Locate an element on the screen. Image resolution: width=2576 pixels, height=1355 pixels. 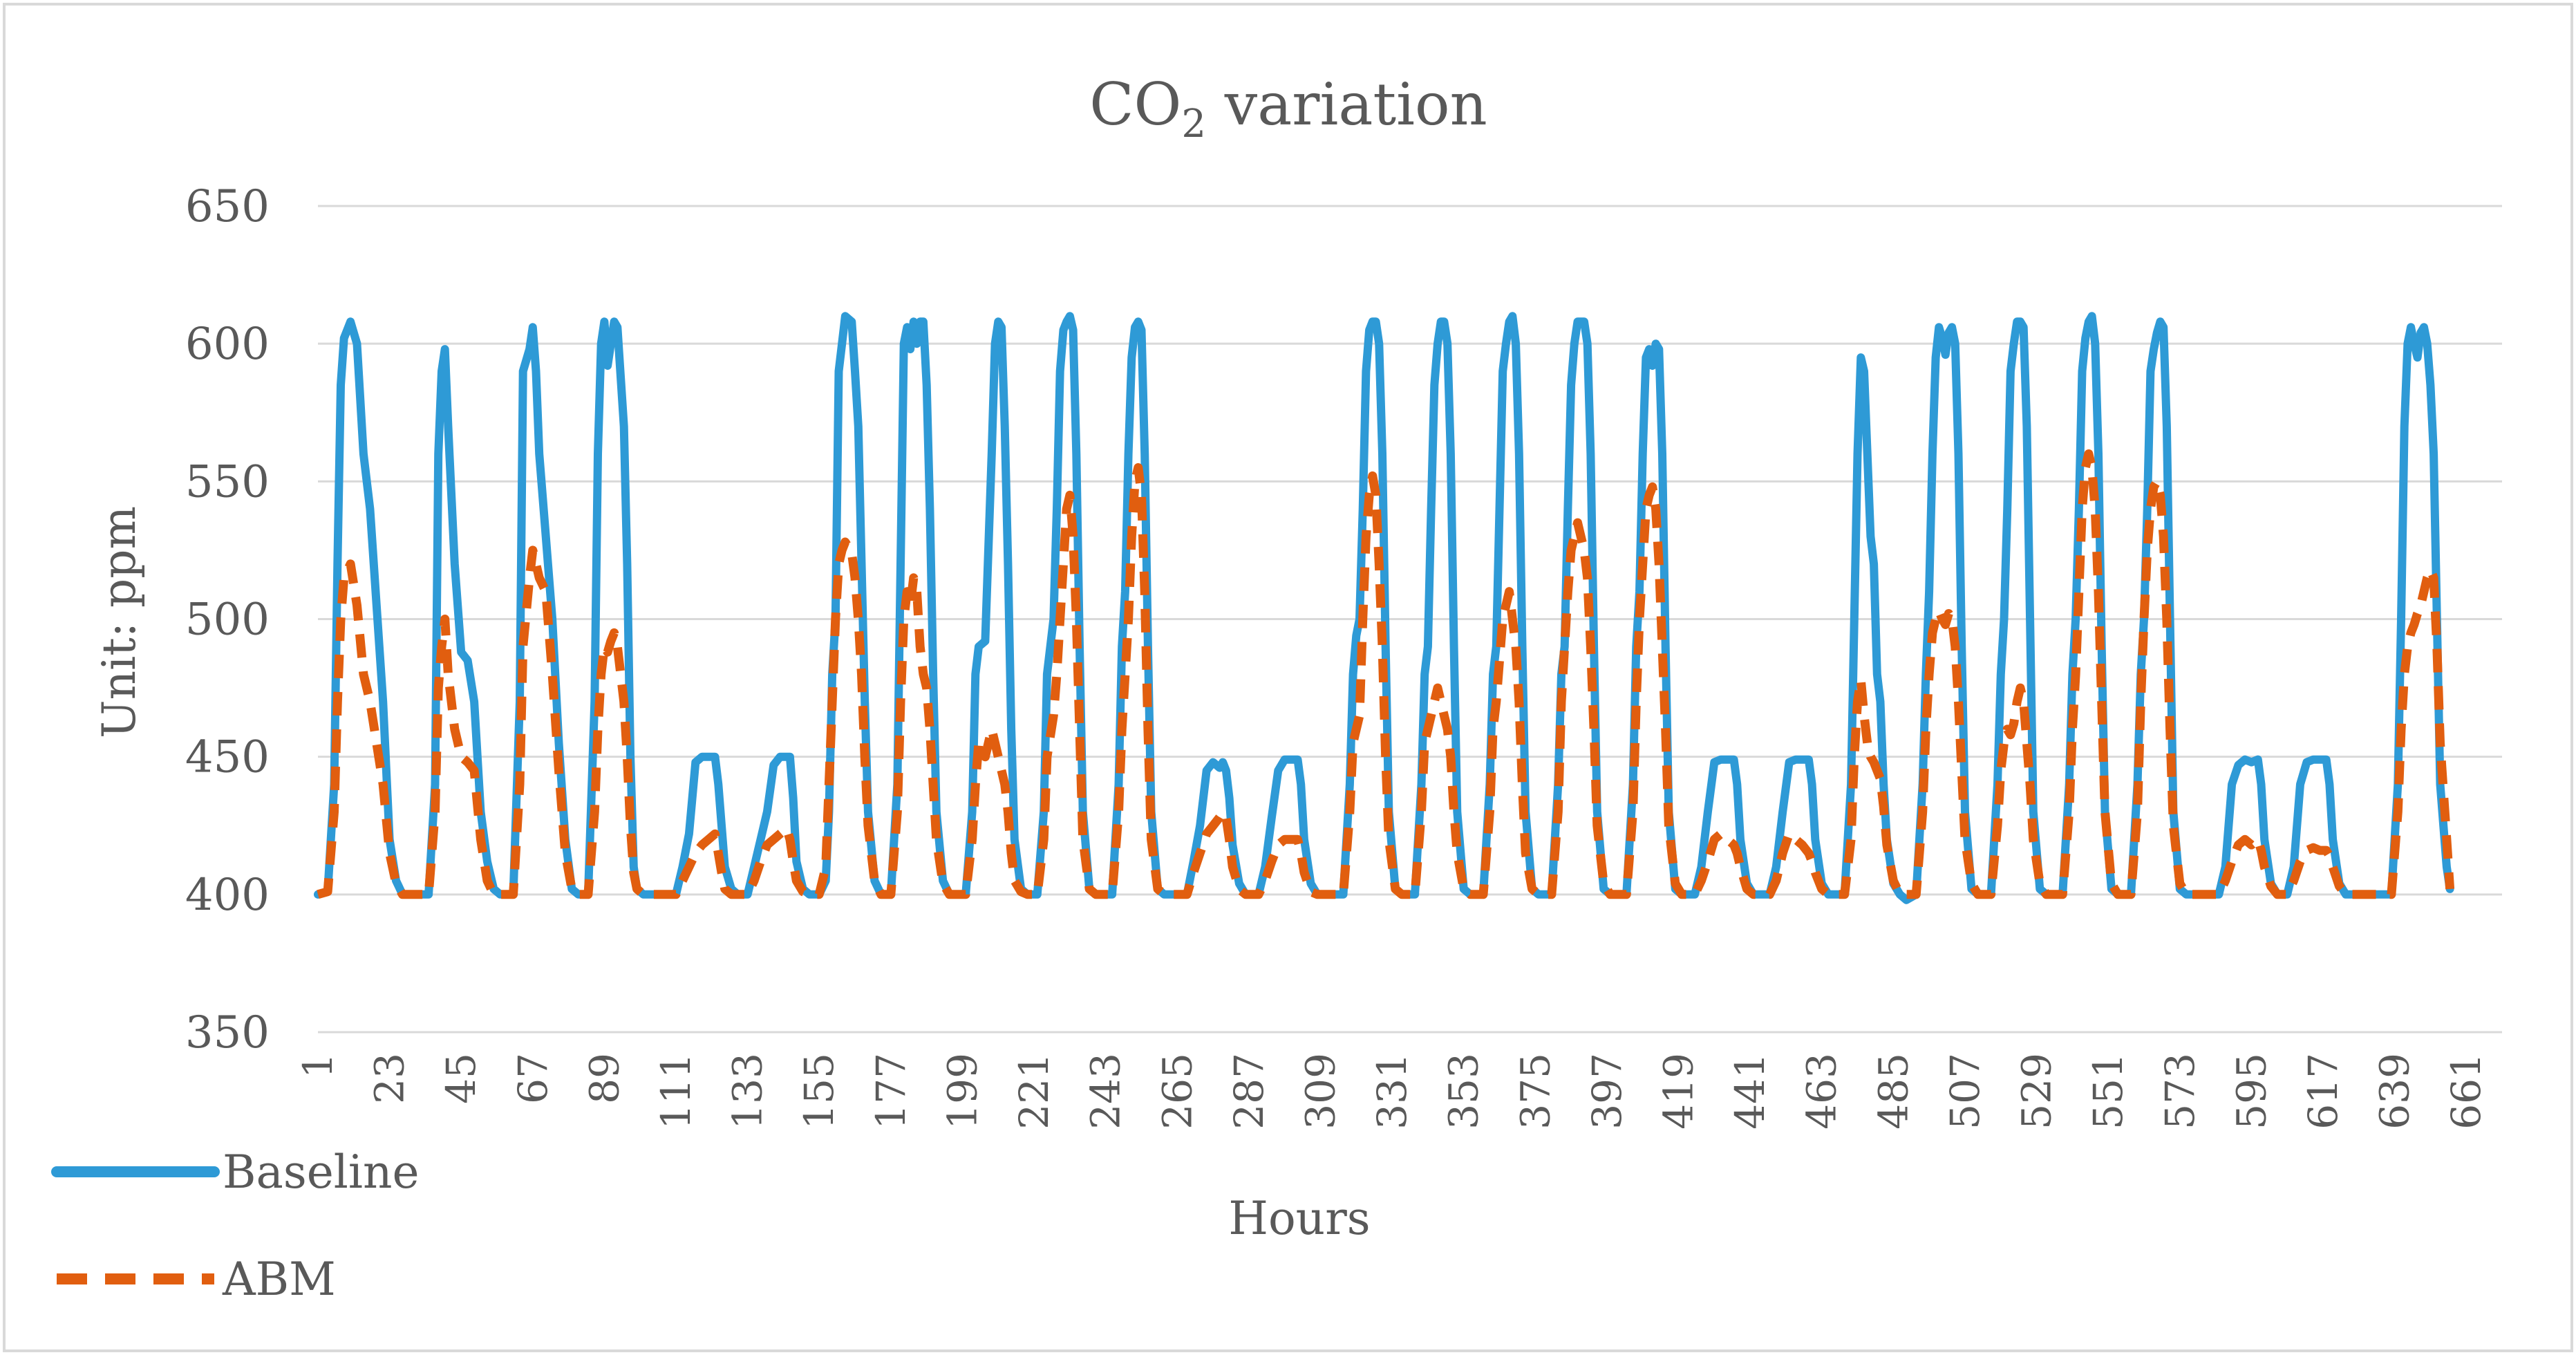
y-tick-label: 500 is located at coordinates (227, 620).